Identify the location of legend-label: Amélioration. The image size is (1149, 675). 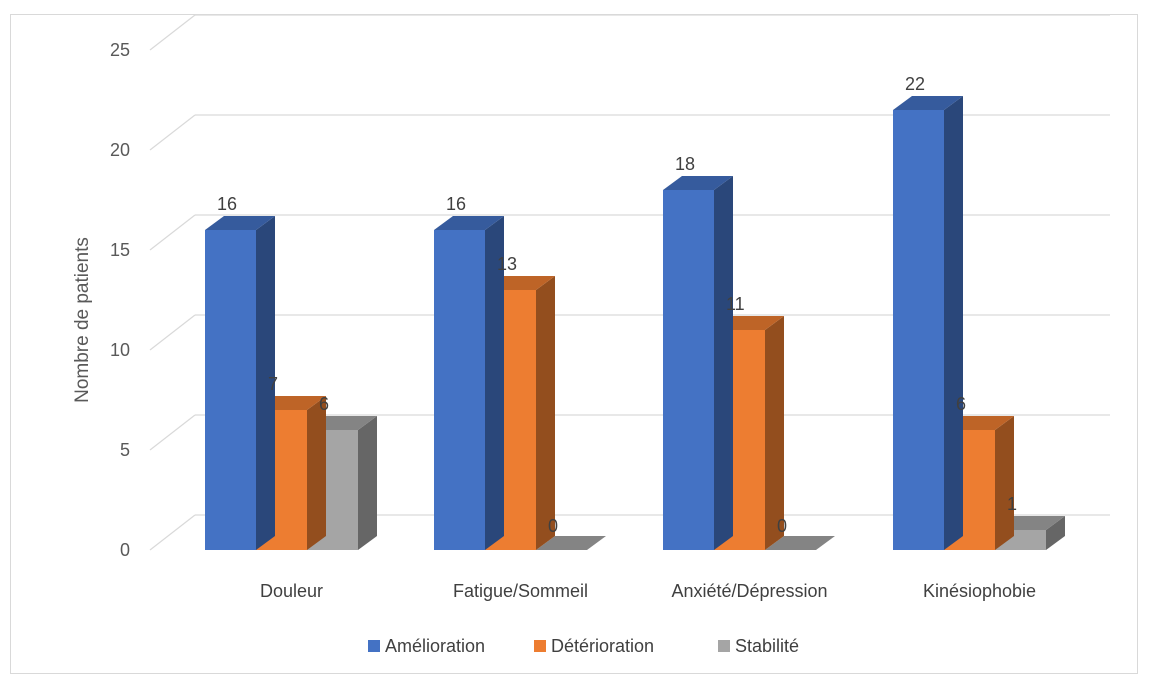
(435, 646).